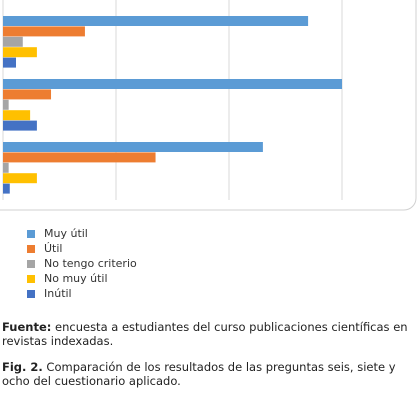 This screenshot has height=408, width=420. I want to click on legend-label: Inútil, so click(58, 293).